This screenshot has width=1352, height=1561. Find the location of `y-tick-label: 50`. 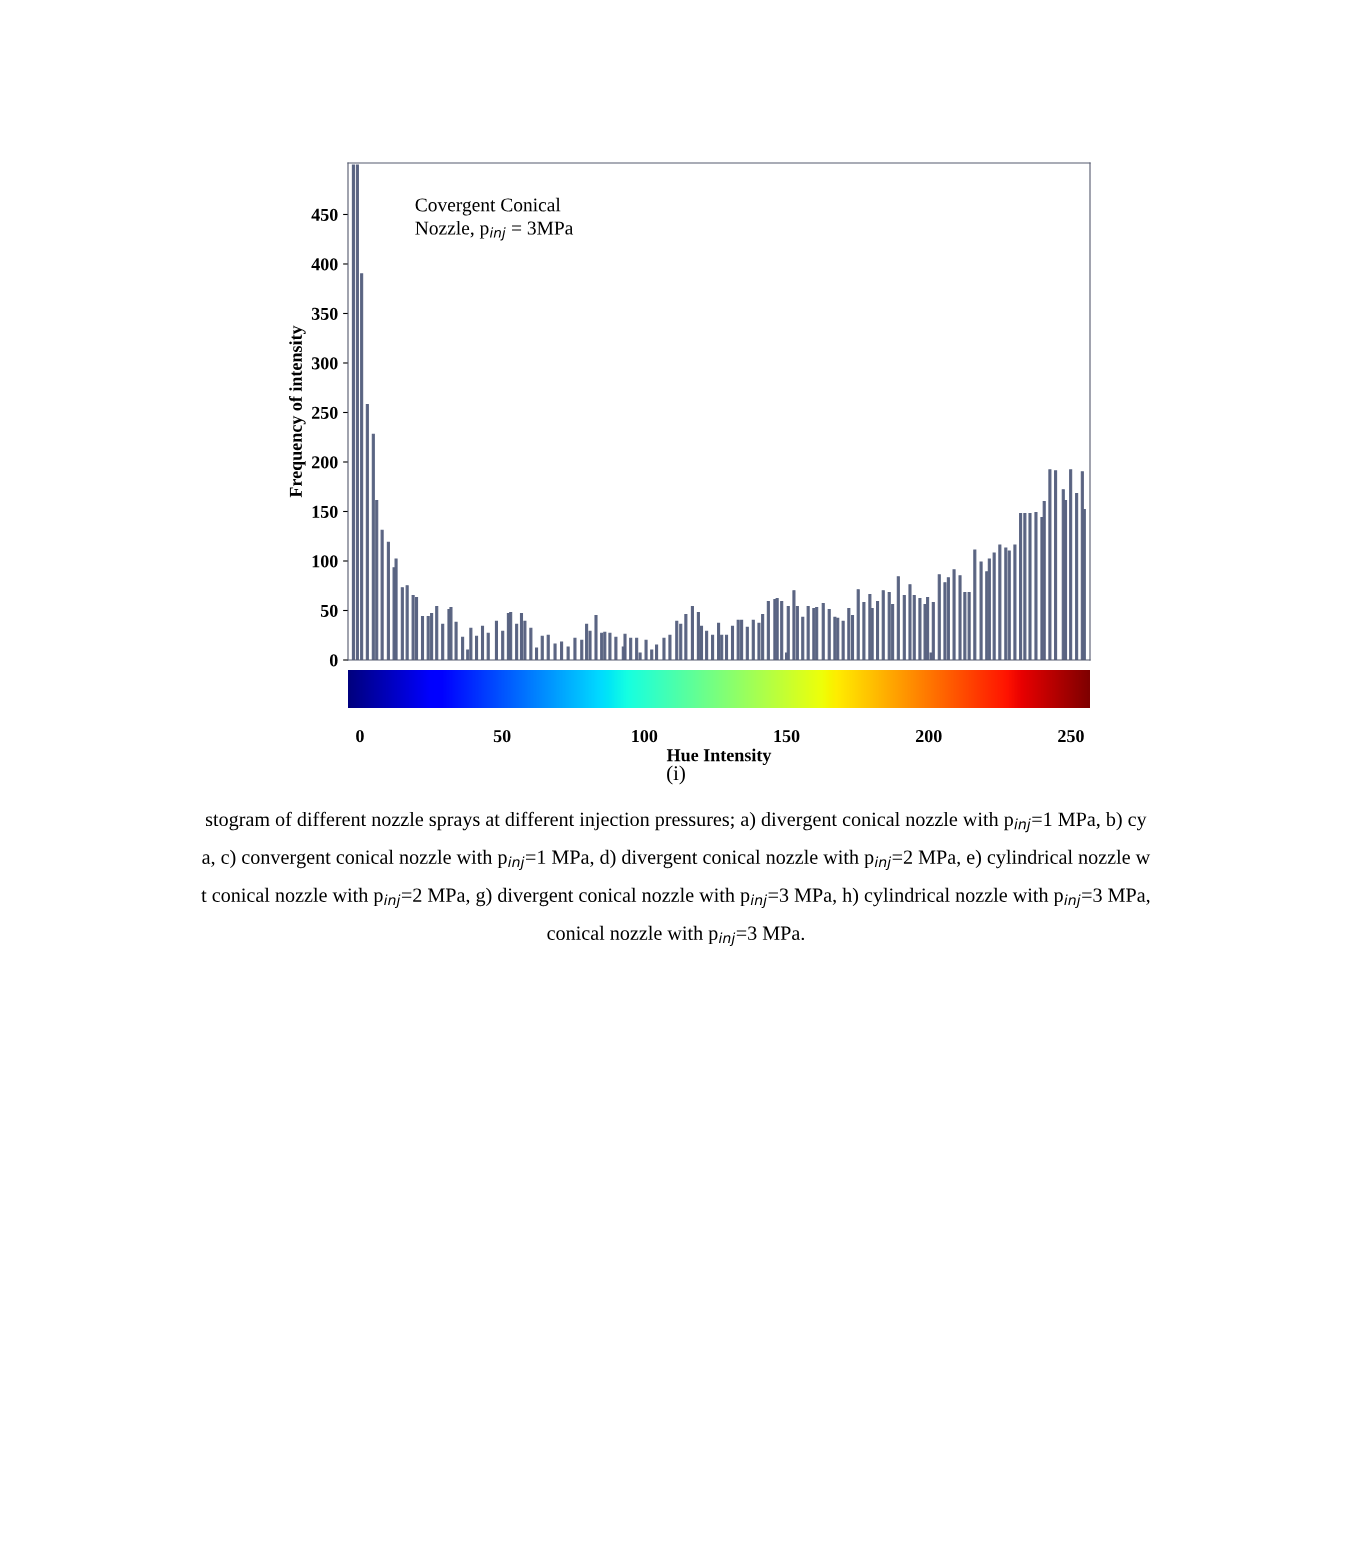

y-tick-label: 50 is located at coordinates (329, 610).